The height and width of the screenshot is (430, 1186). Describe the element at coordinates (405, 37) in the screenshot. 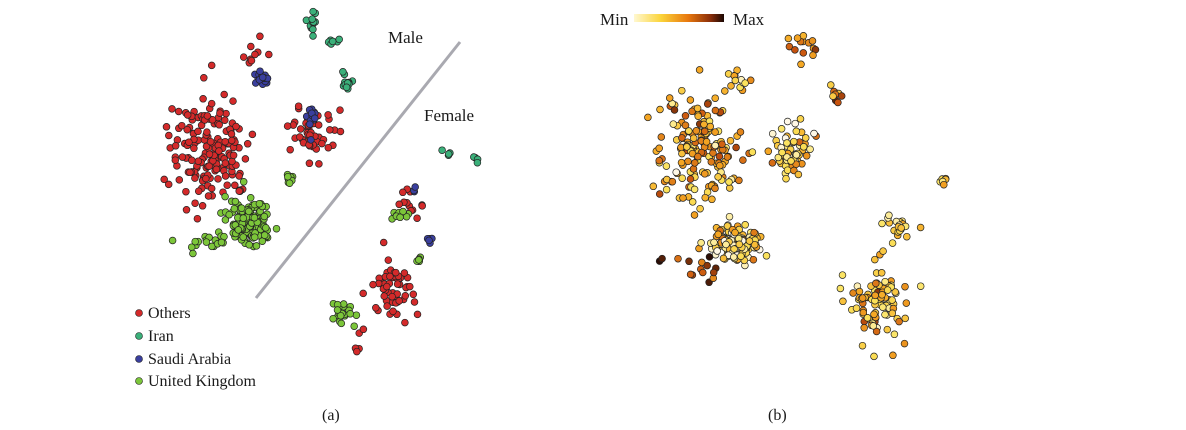

I see `male-annotation: Male` at that location.